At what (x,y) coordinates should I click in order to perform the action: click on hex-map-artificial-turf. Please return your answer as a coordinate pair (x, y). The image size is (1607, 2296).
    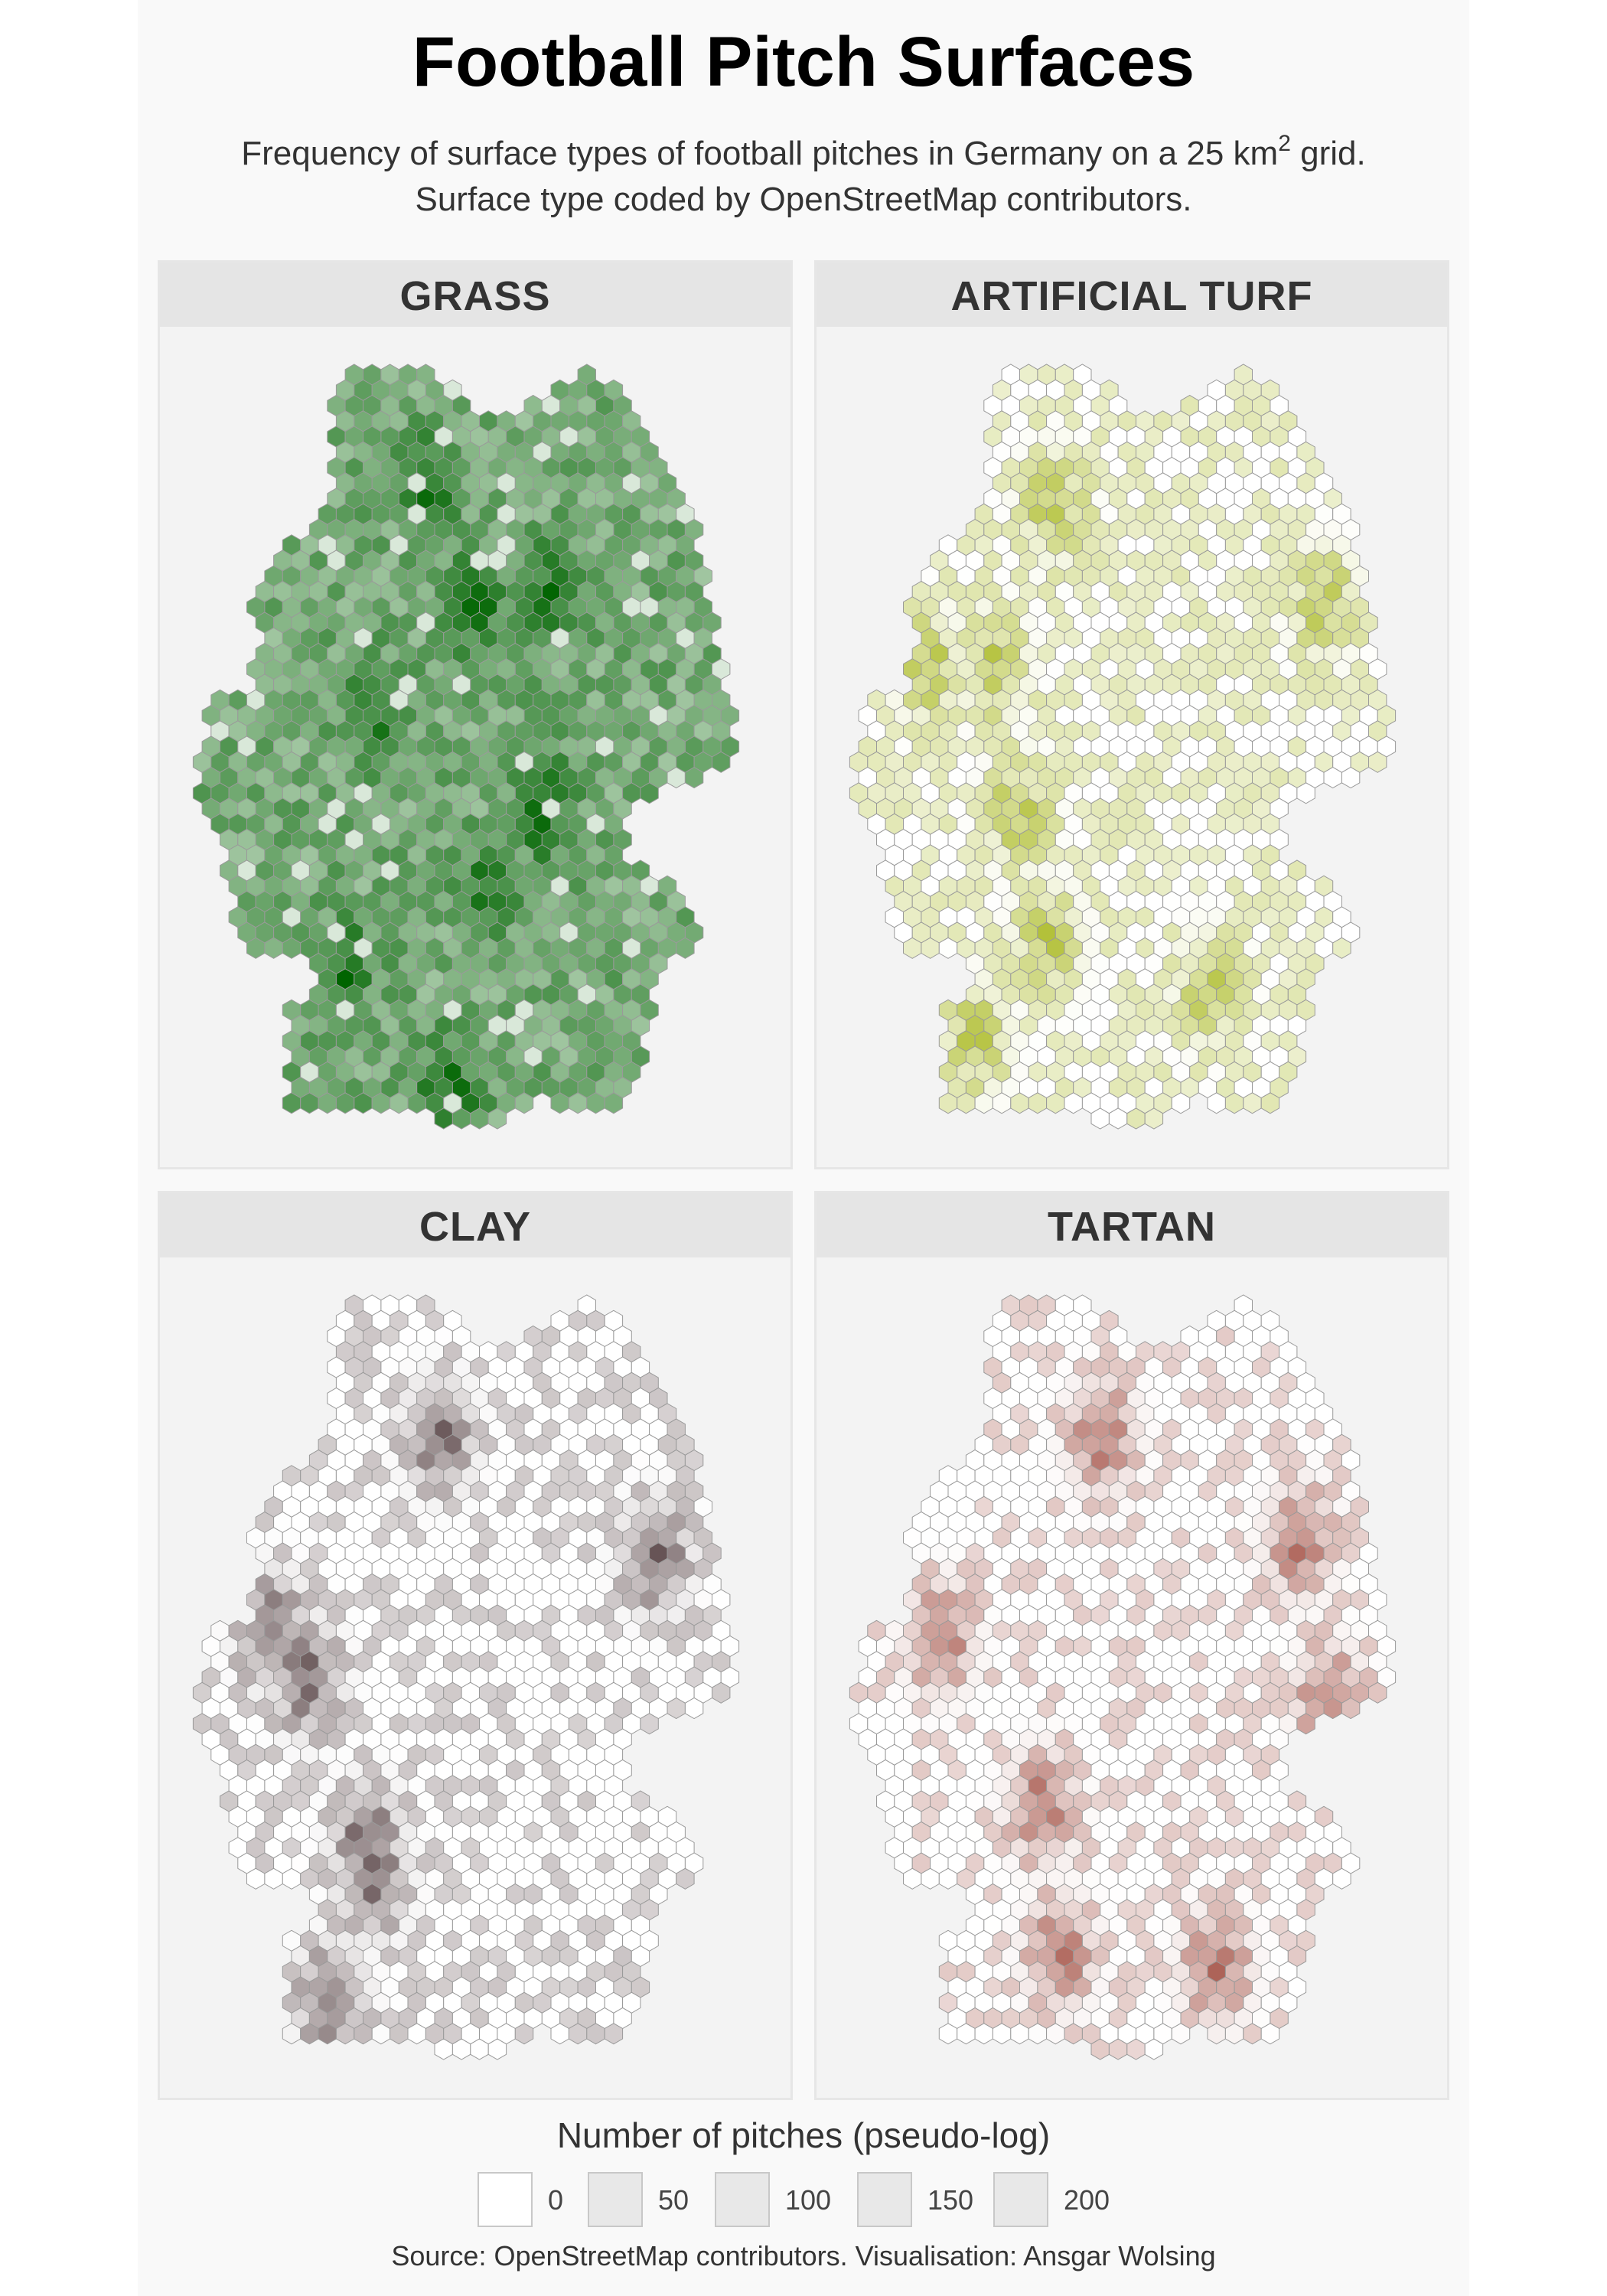
    Looking at the image, I should click on (1123, 747).